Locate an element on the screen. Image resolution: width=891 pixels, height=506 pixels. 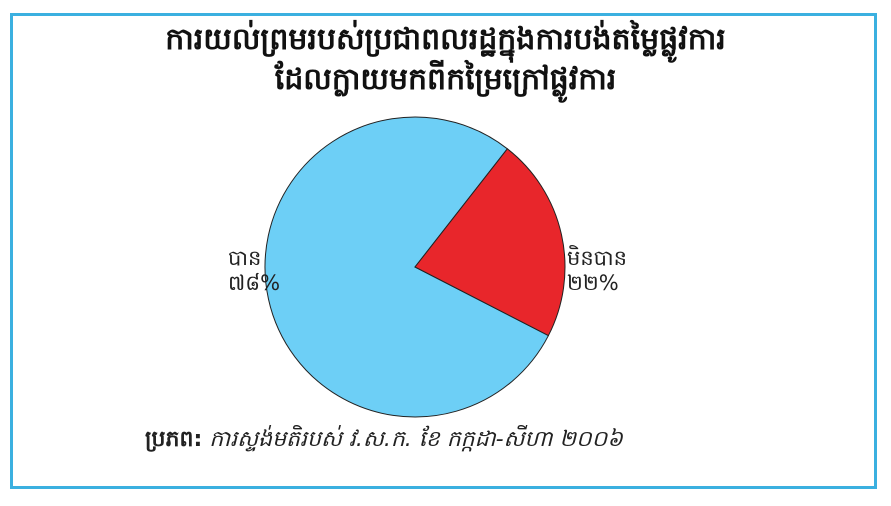
slice-label-no: មិនបាន ២២% is located at coordinates (597, 271).